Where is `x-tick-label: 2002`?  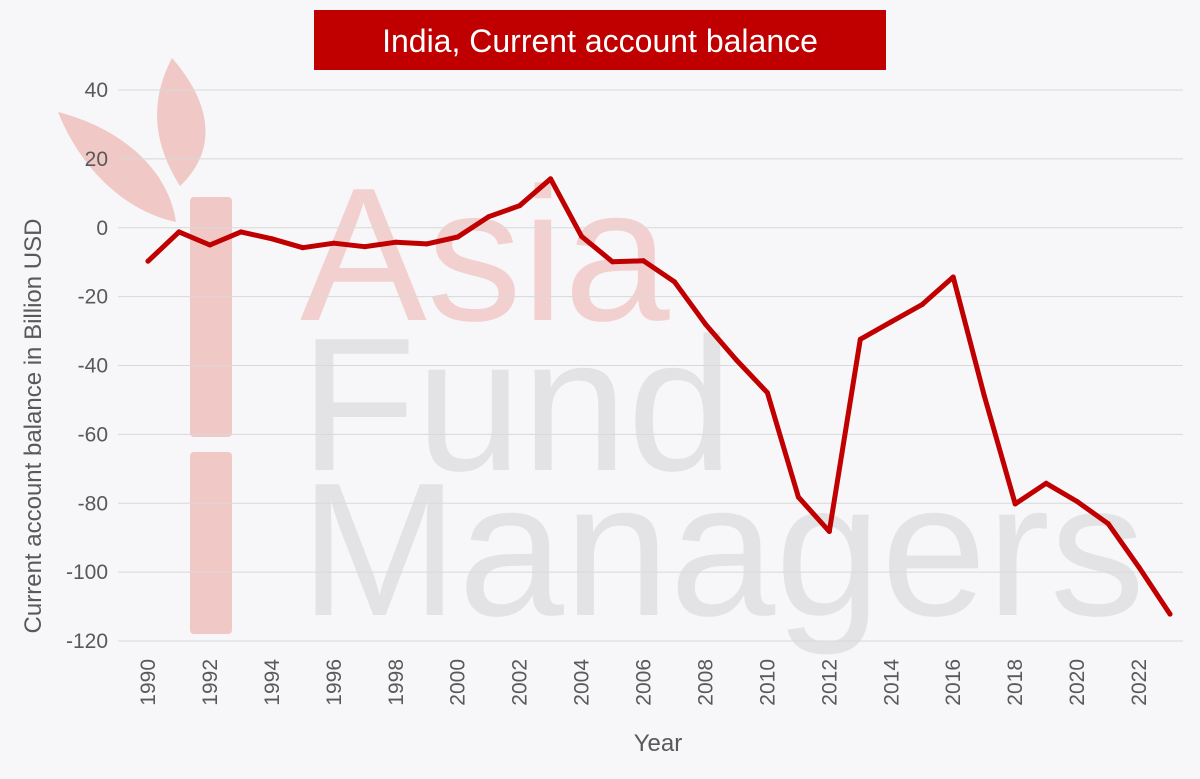 x-tick-label: 2002 is located at coordinates (520, 682).